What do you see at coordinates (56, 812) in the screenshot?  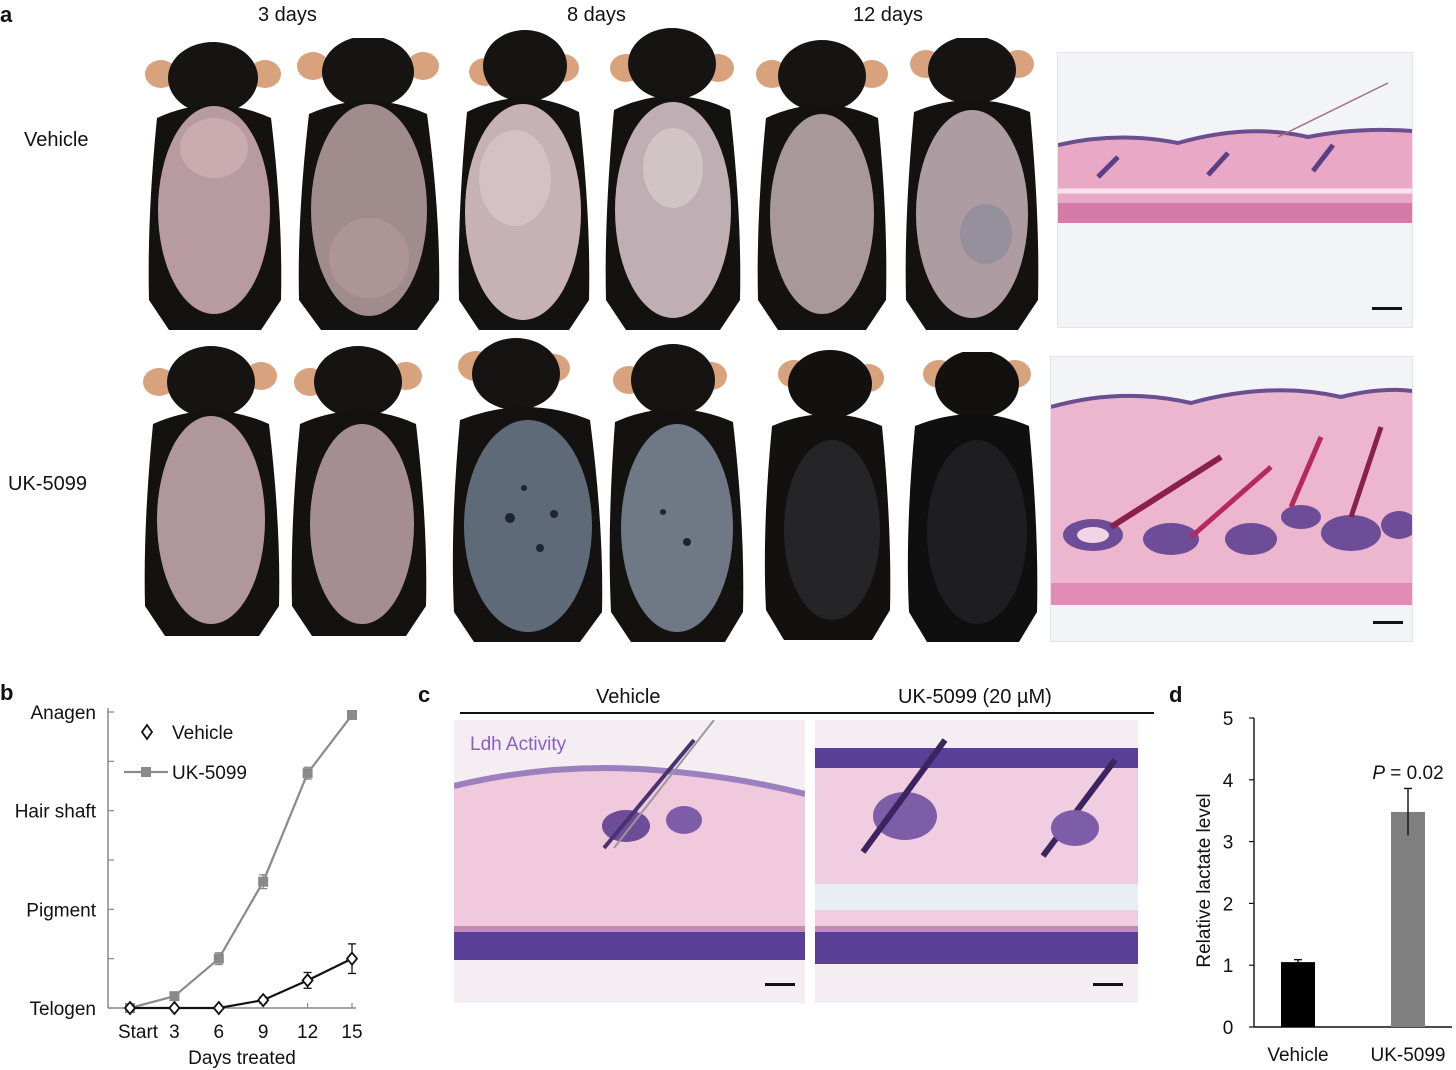 I see `y-tick-label: Hair shaft` at bounding box center [56, 812].